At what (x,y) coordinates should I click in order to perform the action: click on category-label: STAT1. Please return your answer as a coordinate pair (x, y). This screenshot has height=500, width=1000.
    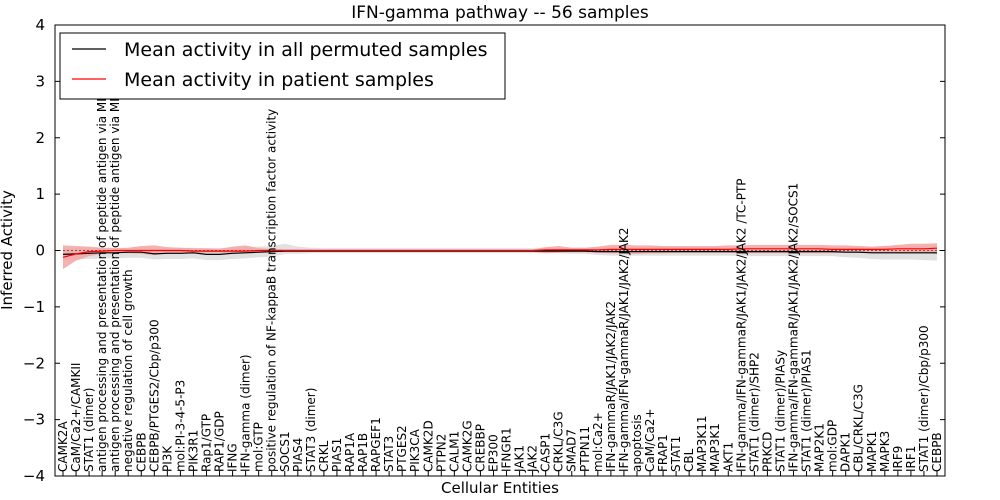
    Looking at the image, I should click on (676, 454).